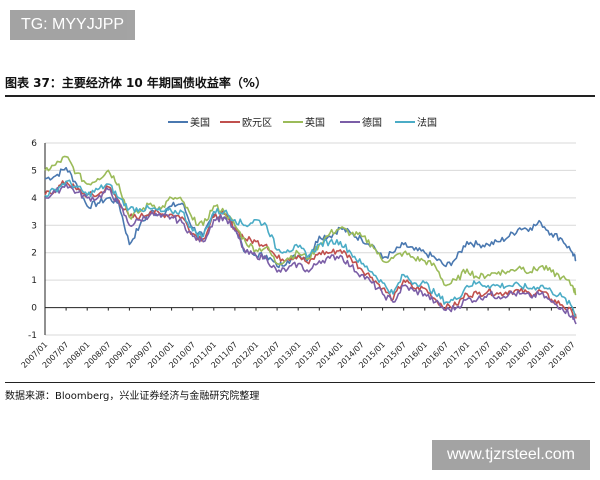 The width and height of the screenshot is (600, 480). Describe the element at coordinates (372, 122) in the screenshot. I see `legend-label: 德国` at that location.